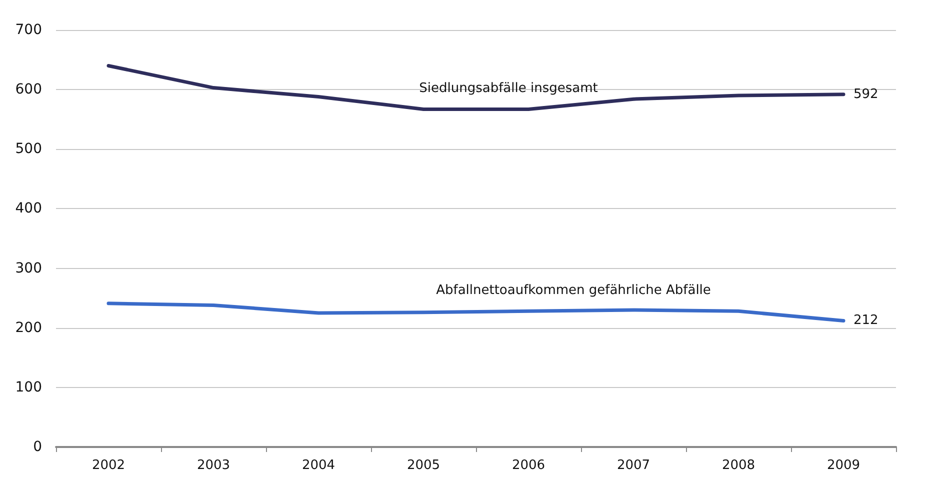 The image size is (944, 483). Describe the element at coordinates (529, 465) in the screenshot. I see `x-tick-label: 2006` at that location.